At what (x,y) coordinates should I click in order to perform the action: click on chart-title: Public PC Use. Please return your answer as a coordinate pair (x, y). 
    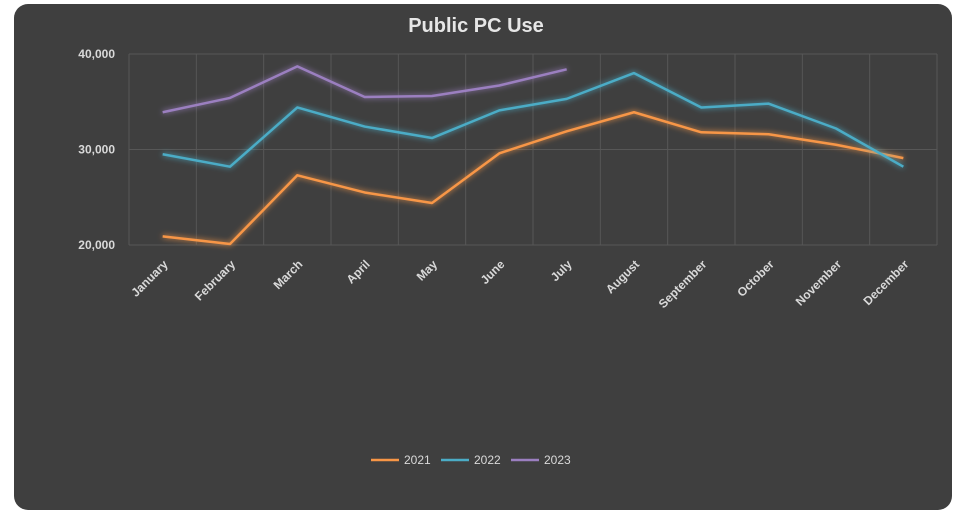
    Looking at the image, I should click on (476, 26).